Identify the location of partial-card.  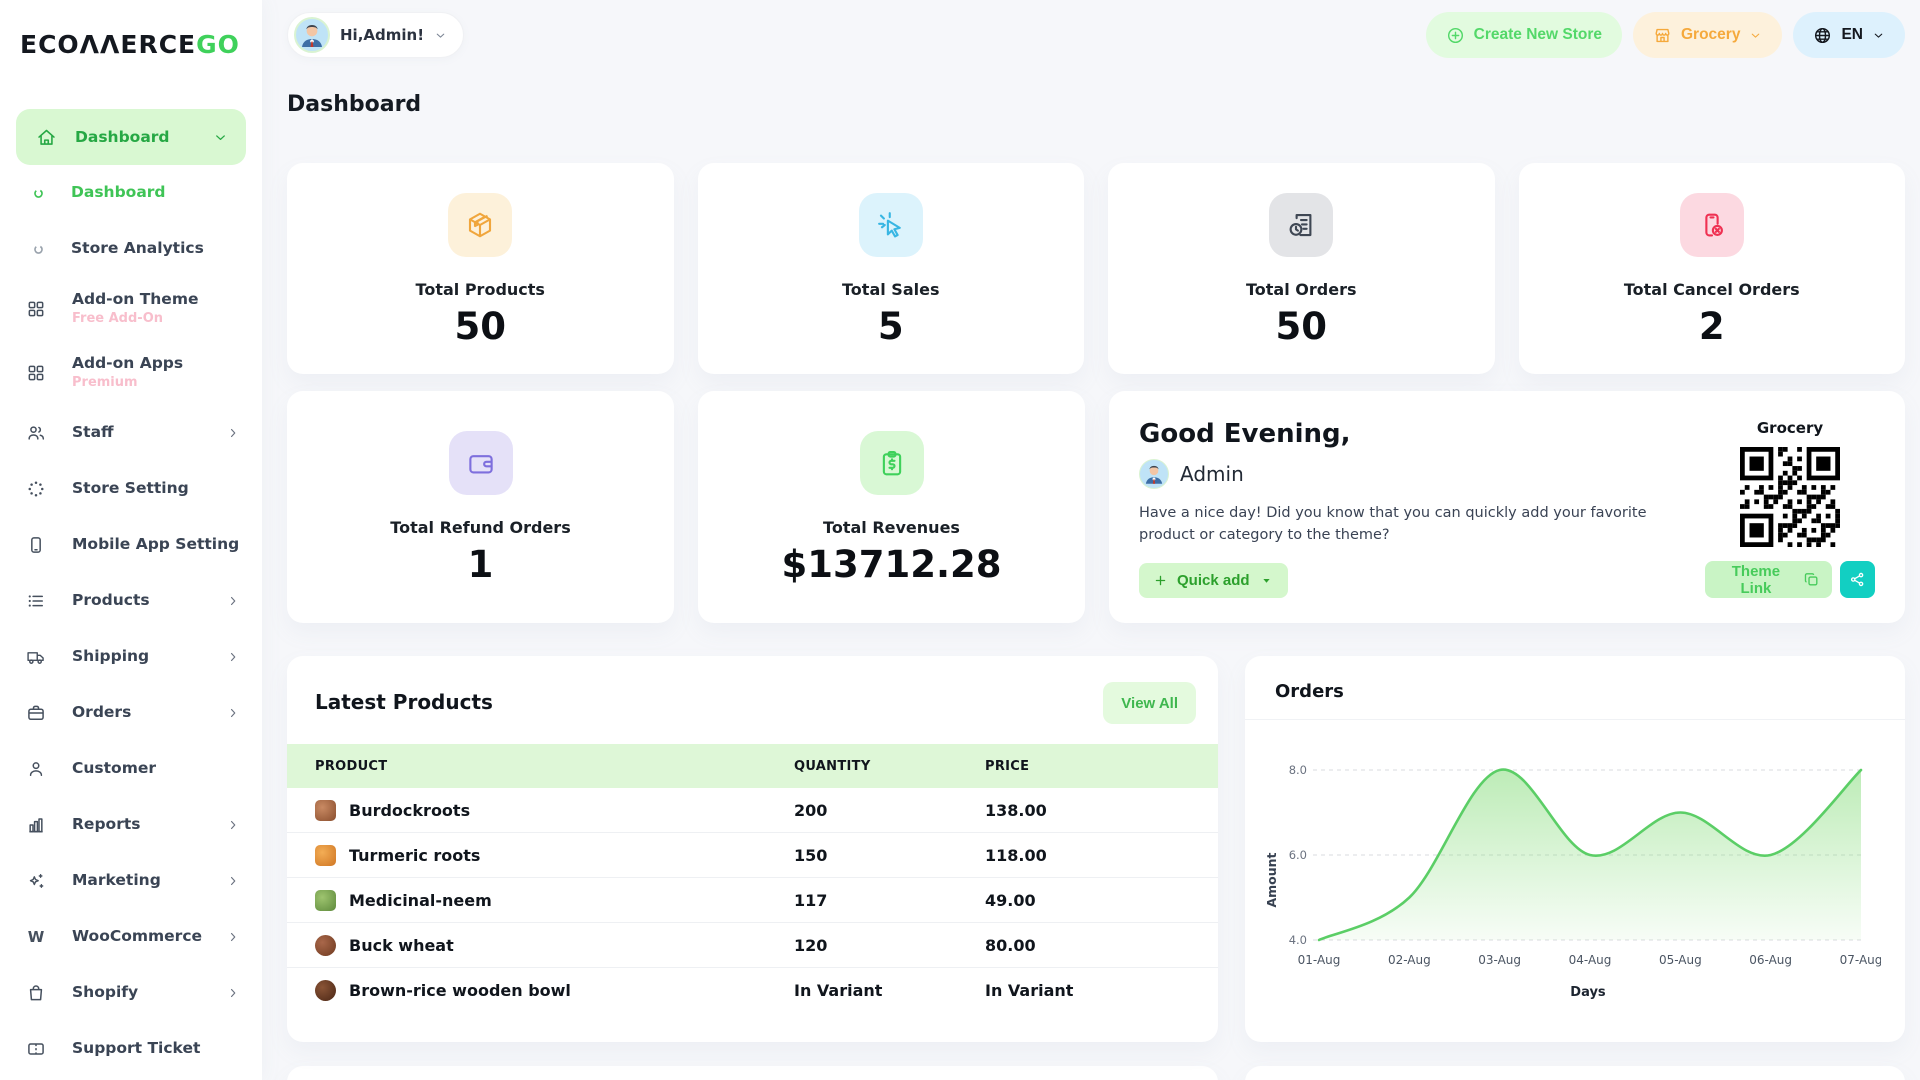
(1575, 1073).